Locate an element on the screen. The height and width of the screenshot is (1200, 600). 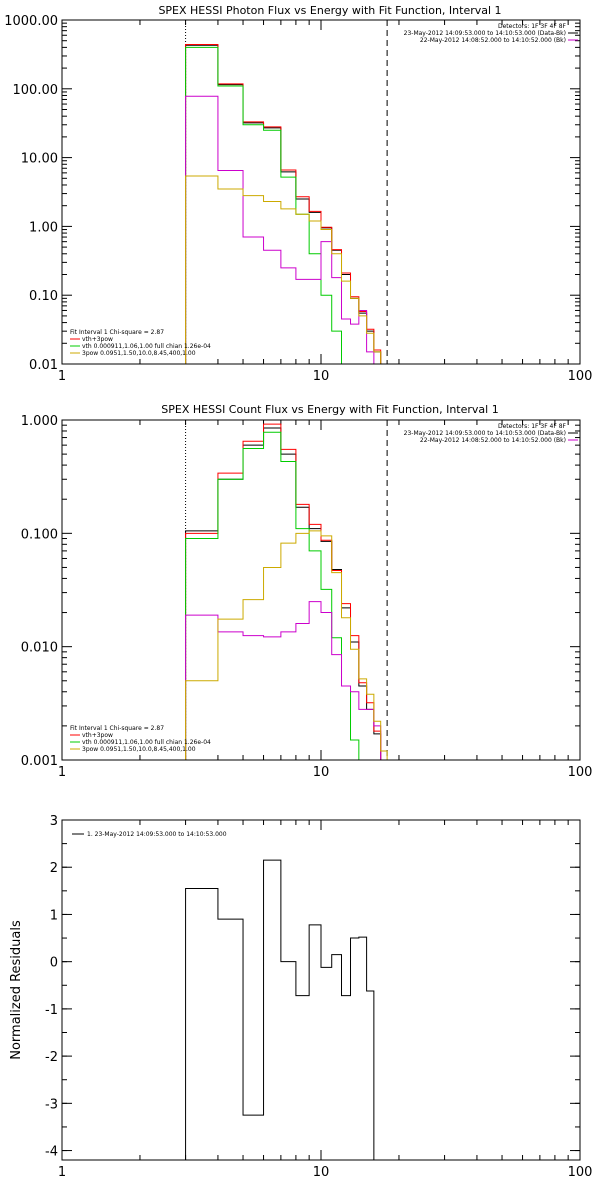
y-tick-label: -2 is located at coordinates (51, 1057).